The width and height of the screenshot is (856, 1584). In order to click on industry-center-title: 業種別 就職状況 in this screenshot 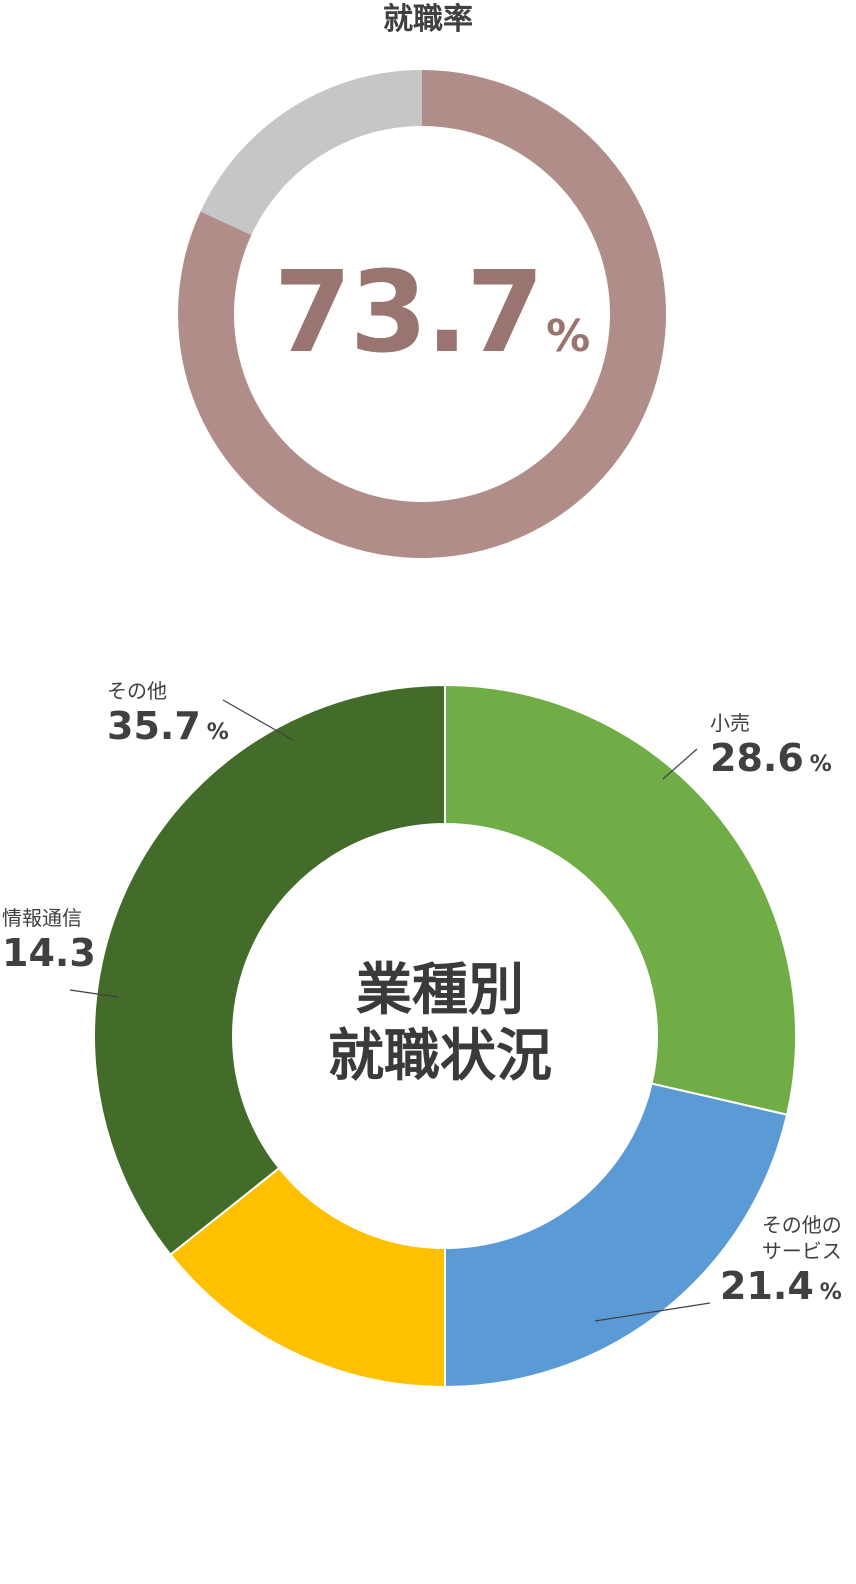, I will do `click(440, 1024)`.